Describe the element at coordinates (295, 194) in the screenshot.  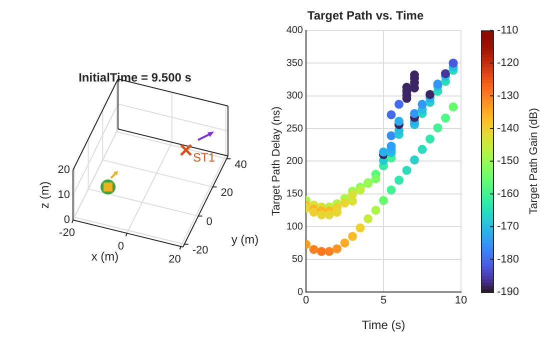
I see `y-tick-label: 150` at that location.